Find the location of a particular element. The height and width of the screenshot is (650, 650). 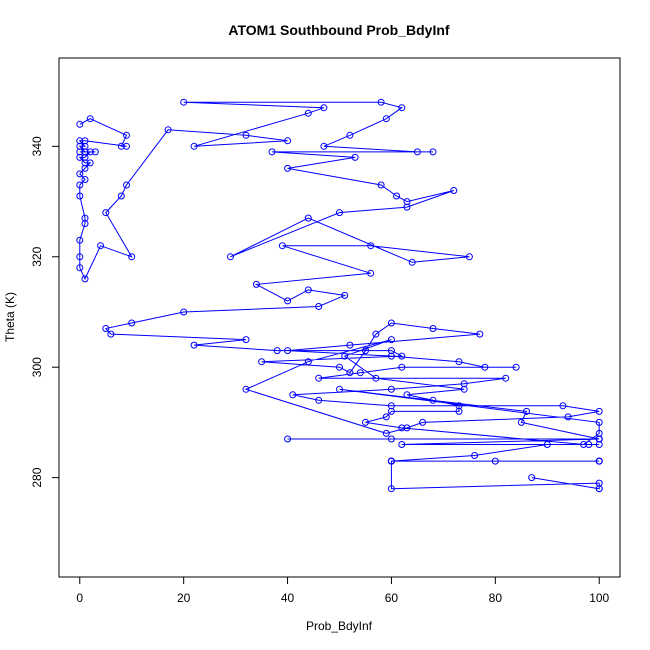

y-tick-label: 340 is located at coordinates (37, 146).